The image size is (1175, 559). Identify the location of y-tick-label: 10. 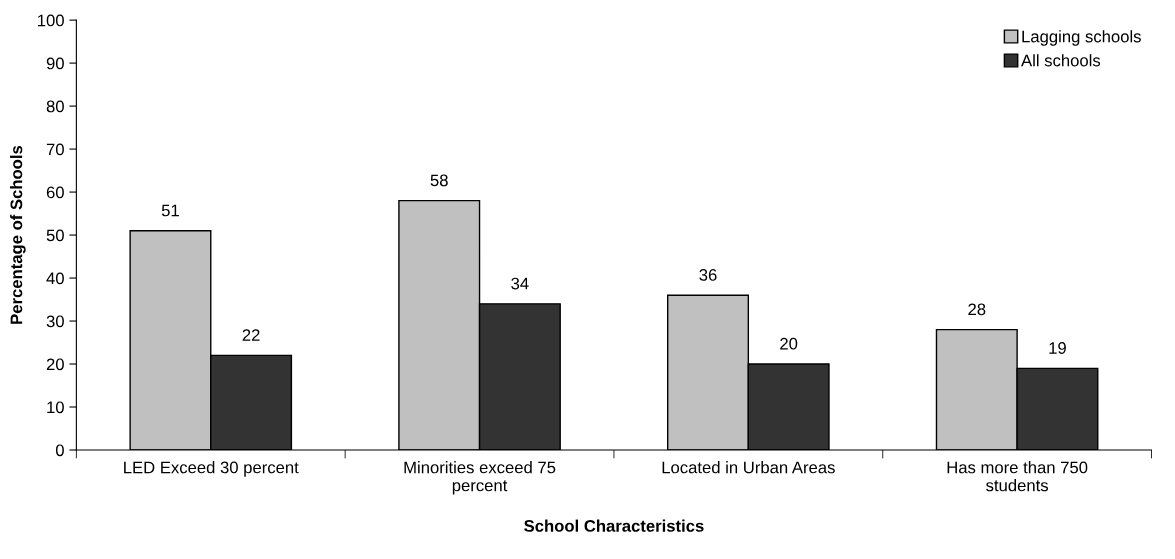
(55, 407).